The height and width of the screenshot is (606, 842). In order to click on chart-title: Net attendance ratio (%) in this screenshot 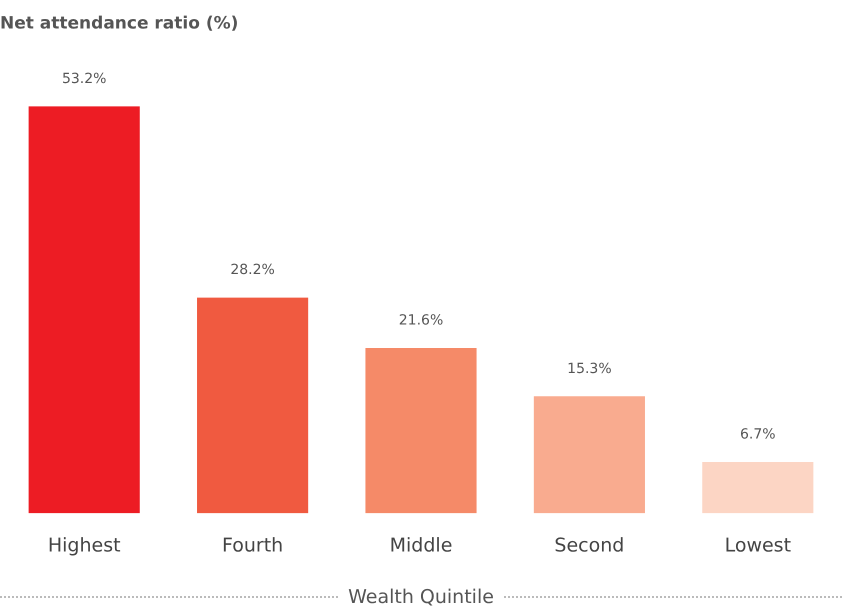, I will do `click(119, 24)`.